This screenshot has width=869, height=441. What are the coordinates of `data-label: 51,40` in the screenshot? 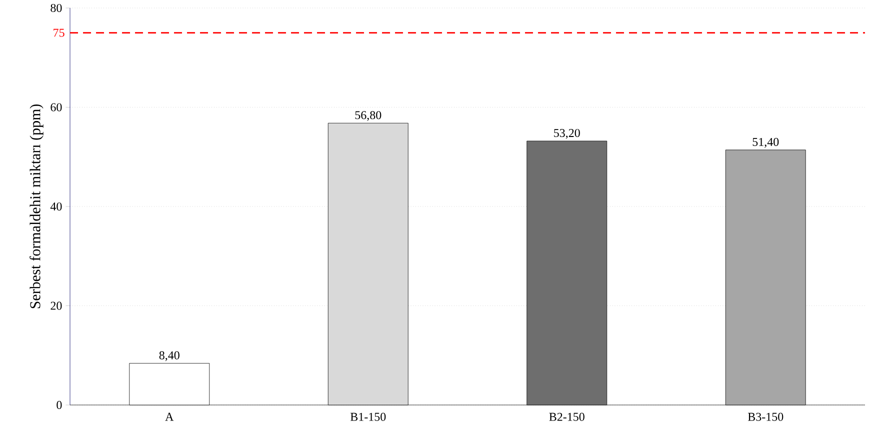 It's located at (765, 143).